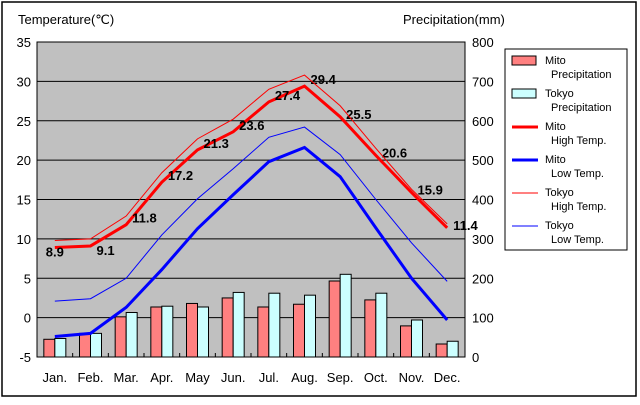 The image size is (640, 405). What do you see at coordinates (269, 377) in the screenshot?
I see `x-tick-label: Jul.` at bounding box center [269, 377].